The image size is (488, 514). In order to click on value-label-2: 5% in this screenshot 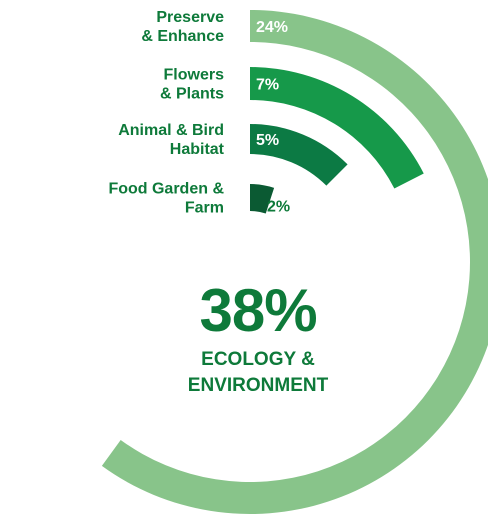, I will do `click(267, 140)`.